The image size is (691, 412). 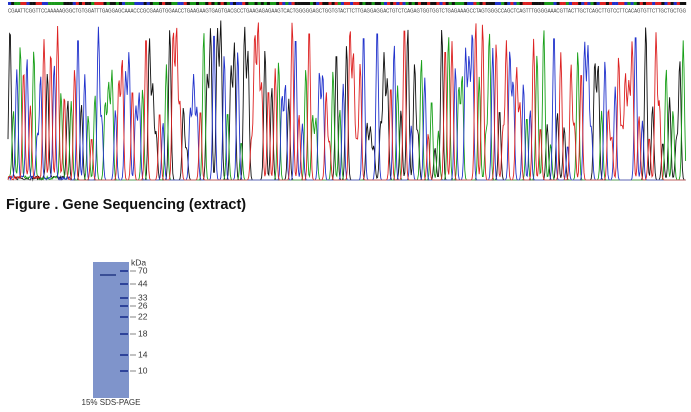 I want to click on marker-label: 18, so click(x=143, y=333).